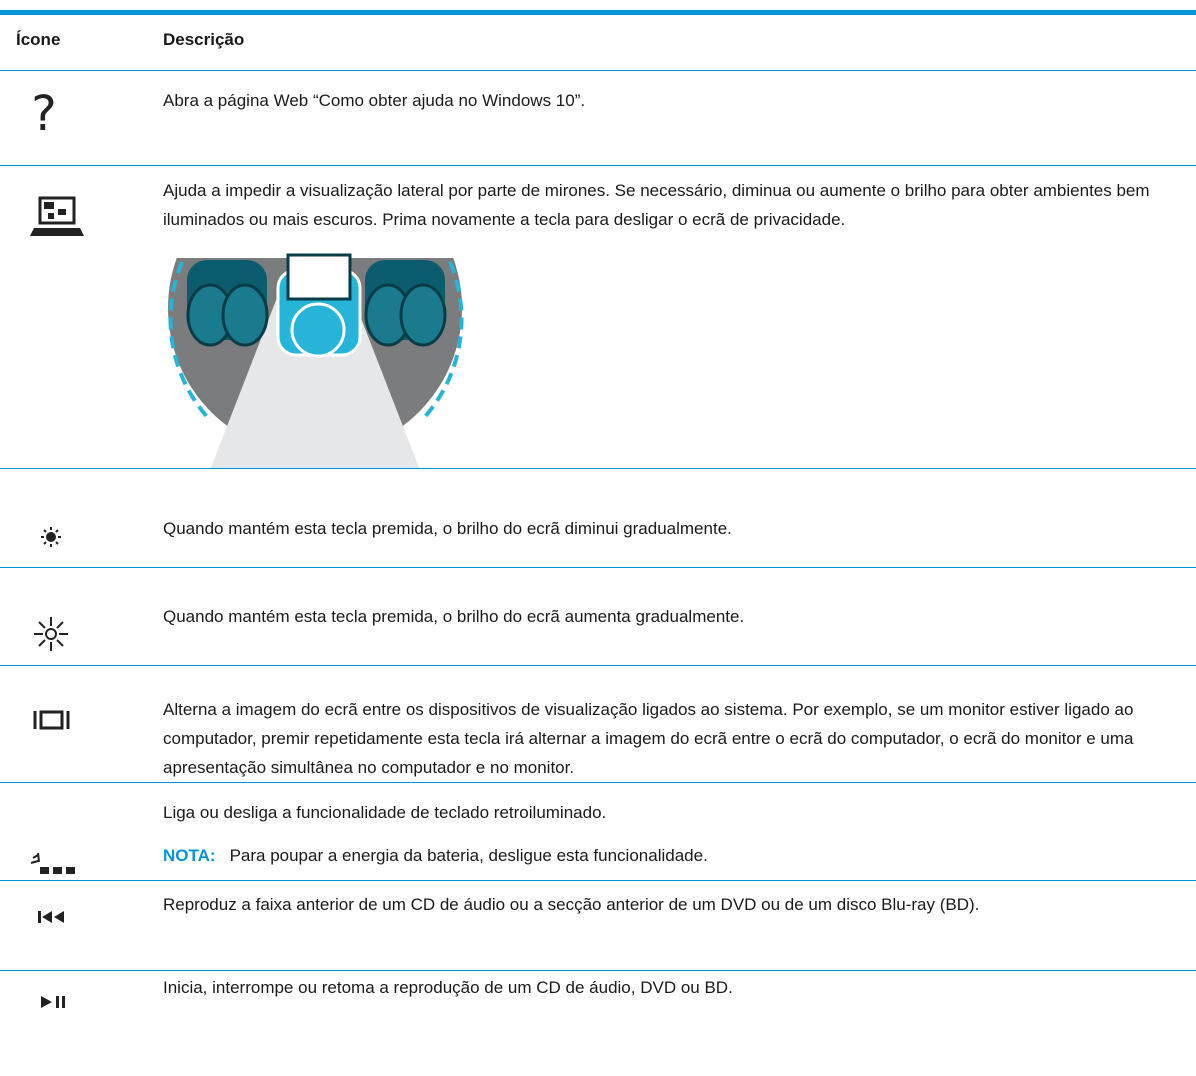 The height and width of the screenshot is (1076, 1196). Describe the element at coordinates (189, 855) in the screenshot. I see `note-label: NOTA:` at that location.